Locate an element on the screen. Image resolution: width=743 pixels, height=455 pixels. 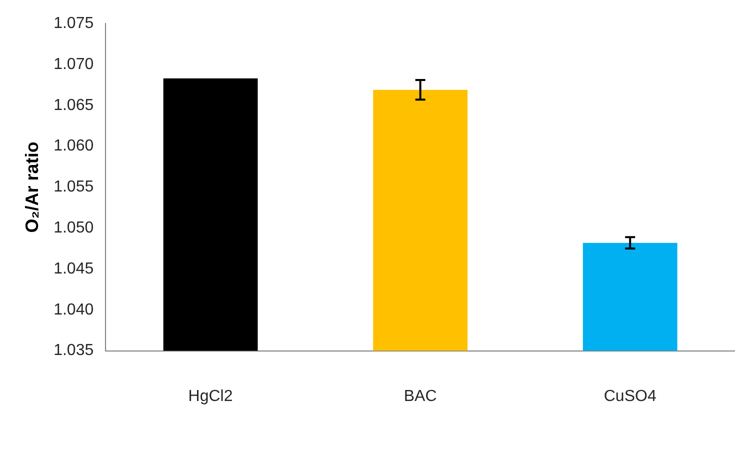
x-tick-label: BAC is located at coordinates (420, 396).